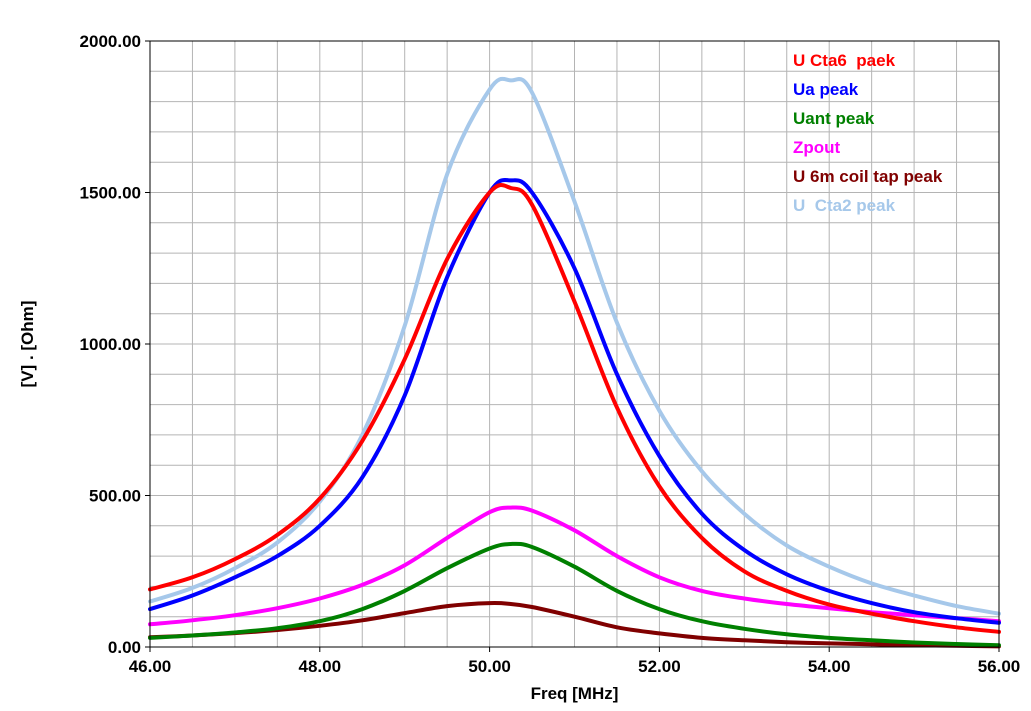 The height and width of the screenshot is (711, 1031). I want to click on legend-label: U Cta6 paek, so click(844, 60).